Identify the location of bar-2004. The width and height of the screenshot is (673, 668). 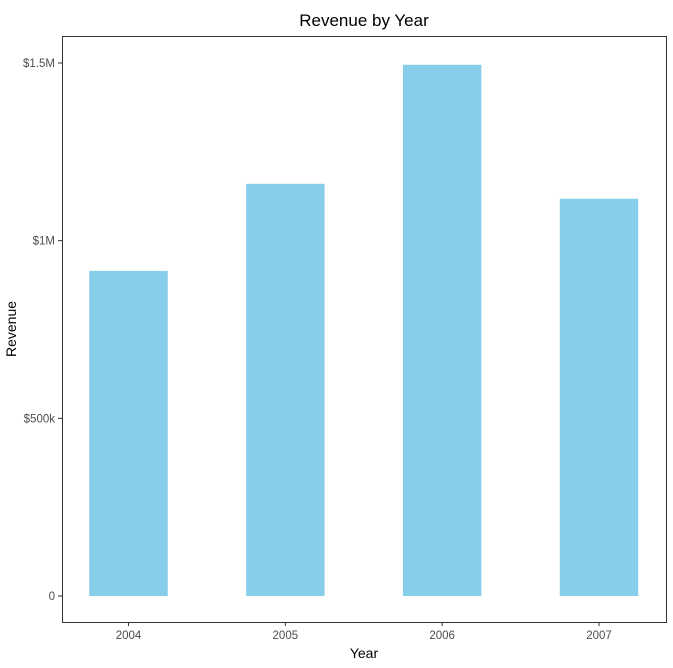
(128, 433).